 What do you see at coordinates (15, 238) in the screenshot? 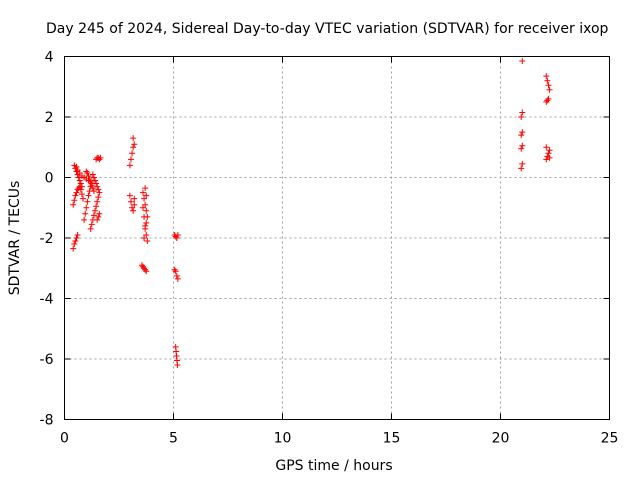
I see `y-axis-label: SDTVAR / TECUs` at bounding box center [15, 238].